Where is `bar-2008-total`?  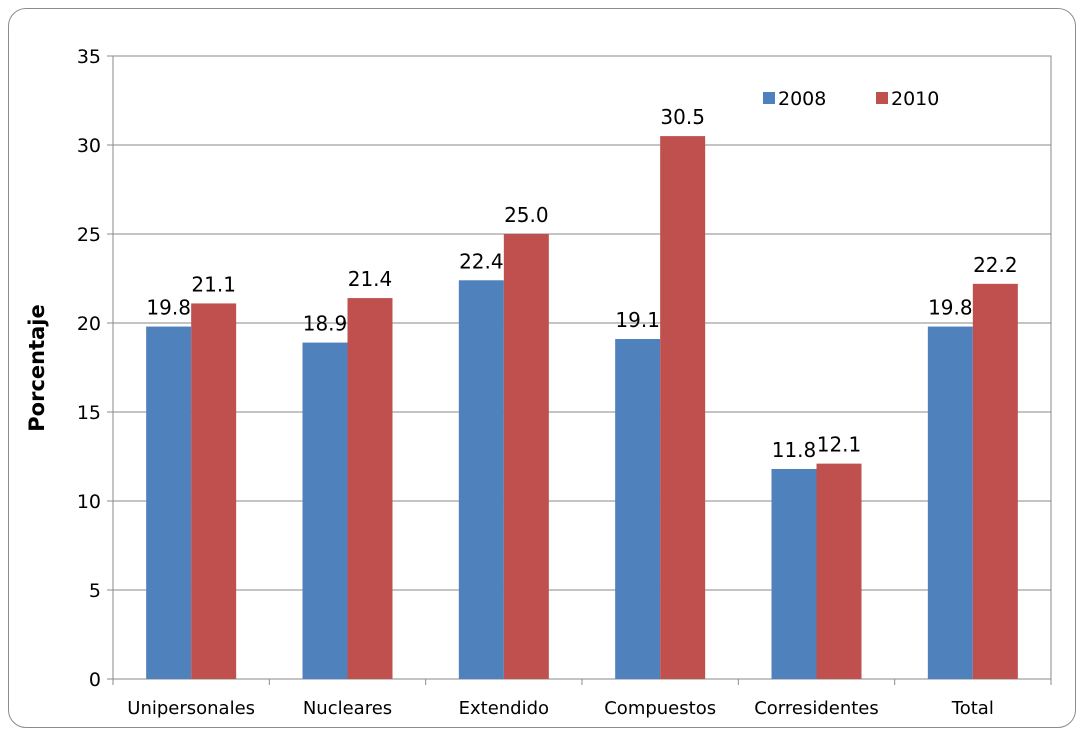
bar-2008-total is located at coordinates (950, 502).